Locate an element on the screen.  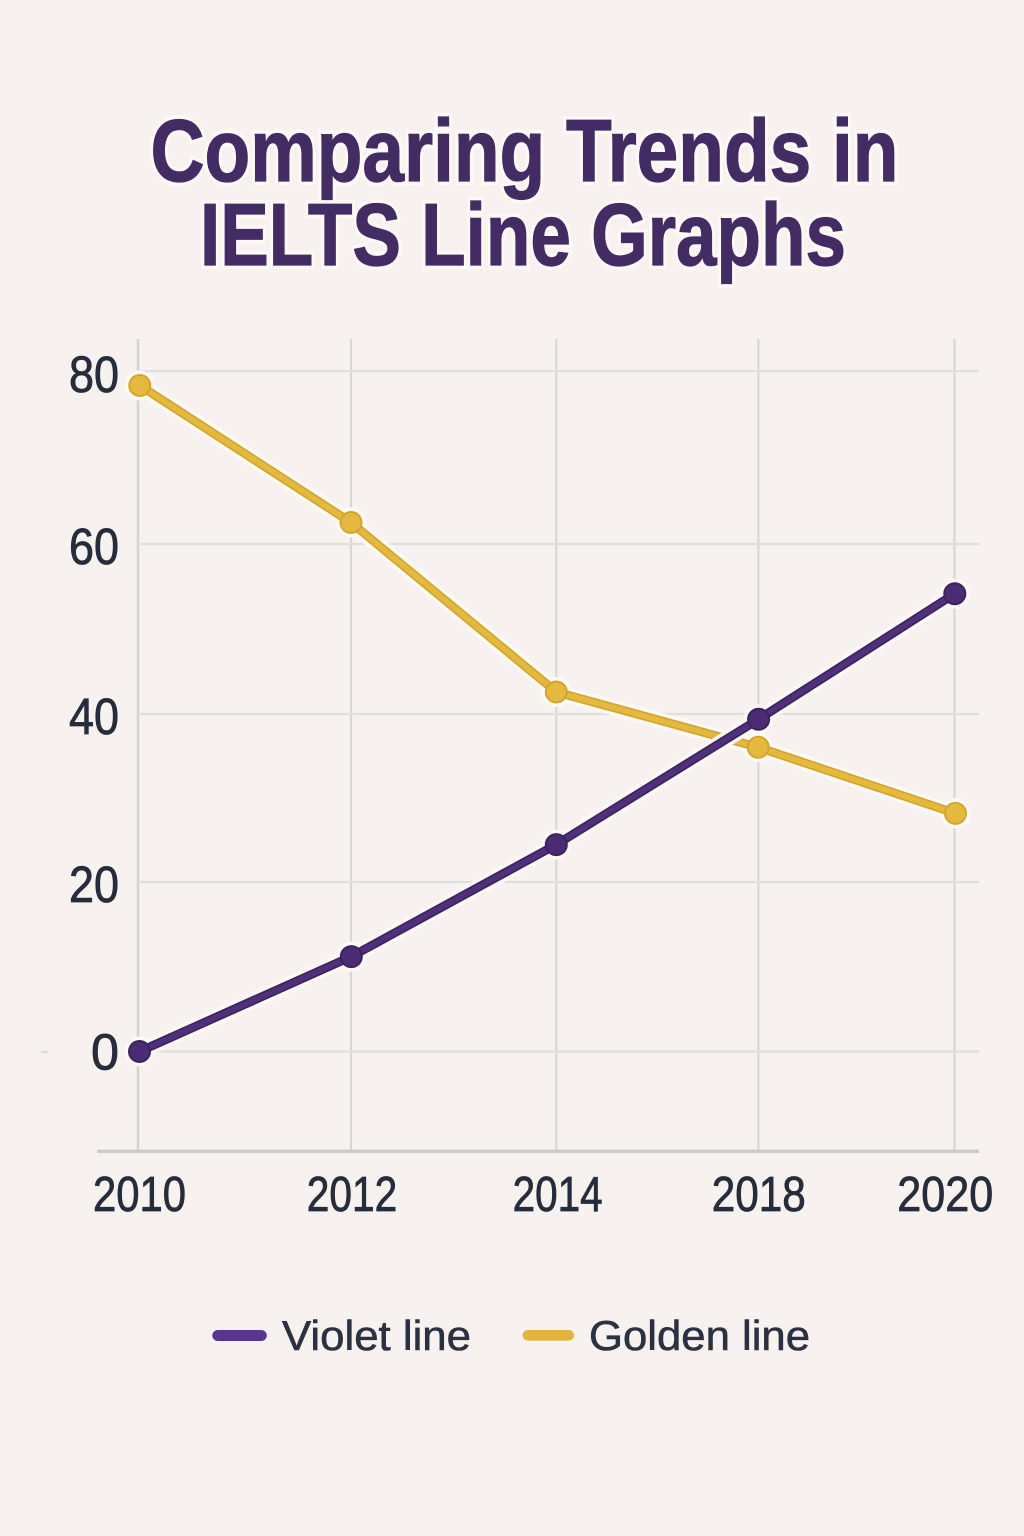
svg-text: Golden line is located at coordinates (699, 1335).